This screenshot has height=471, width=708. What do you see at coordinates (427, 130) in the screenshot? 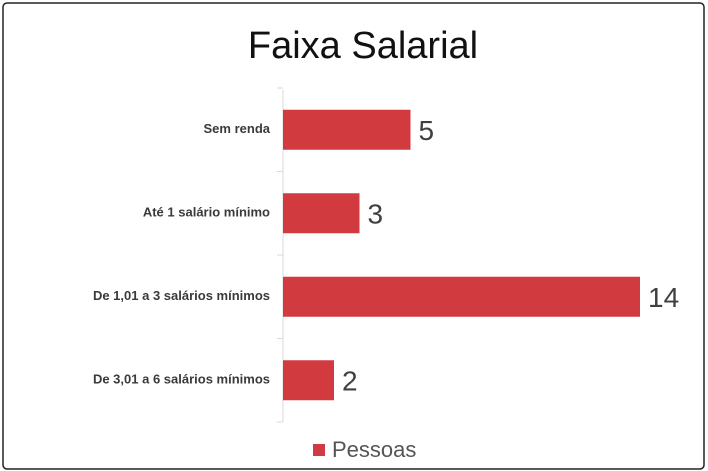
I see `data-label: 5` at bounding box center [427, 130].